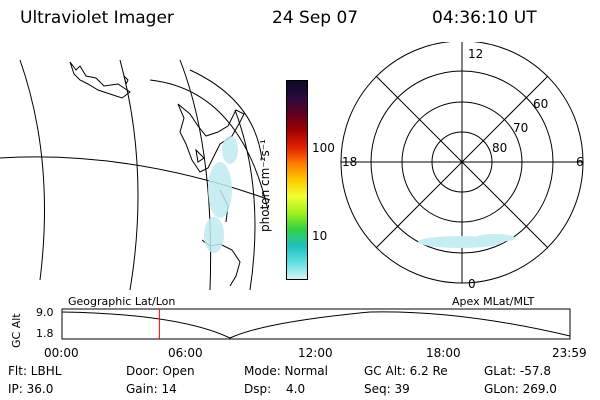 Image resolution: width=600 pixels, height=400 pixels. Describe the element at coordinates (31, 389) in the screenshot. I see `ip-readout: IP: 36.0` at that location.